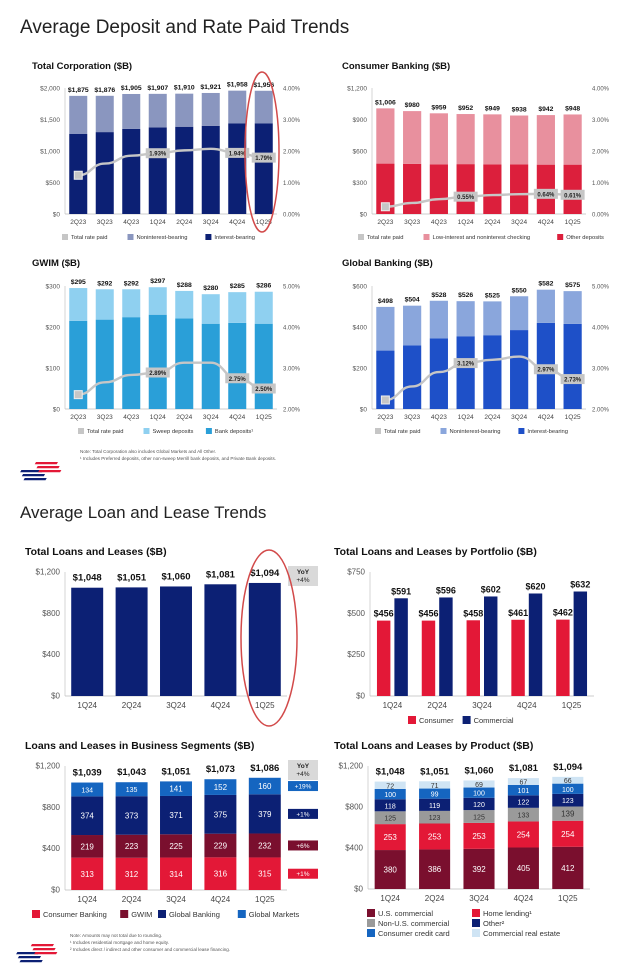  I want to click on bar-total-label: $498, so click(385, 301).